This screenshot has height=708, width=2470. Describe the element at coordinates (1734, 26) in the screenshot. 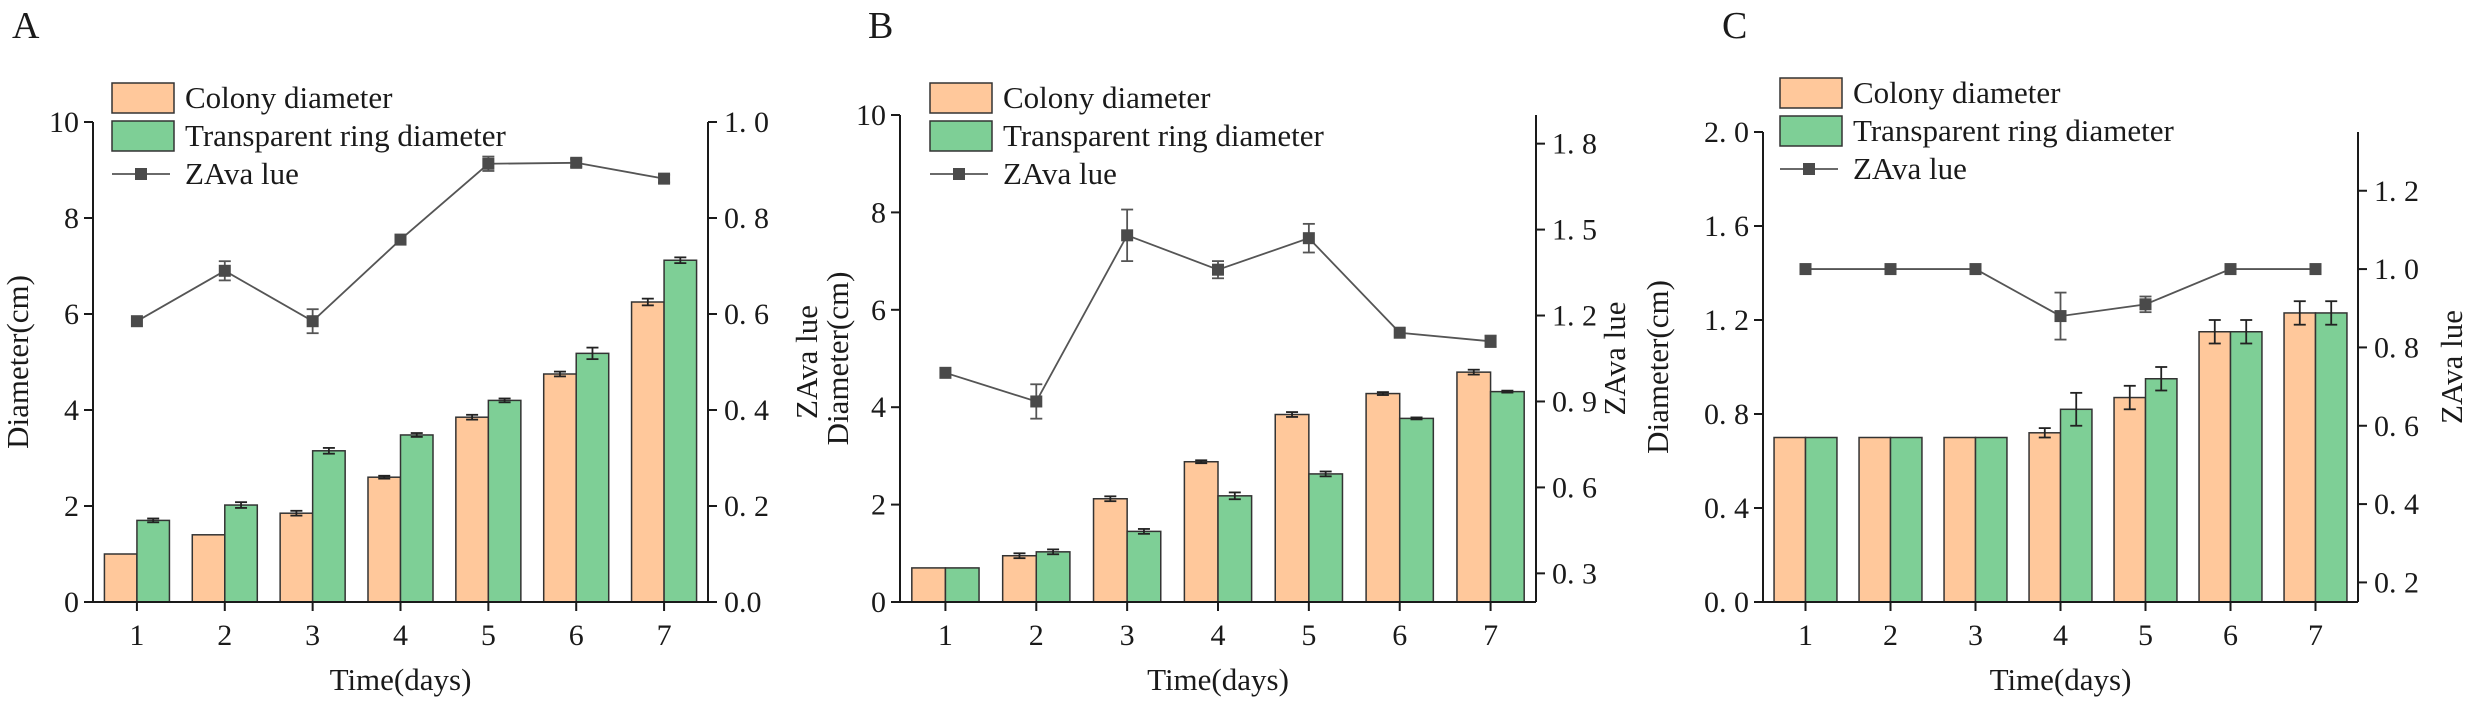

I see `panel-label: C` at that location.